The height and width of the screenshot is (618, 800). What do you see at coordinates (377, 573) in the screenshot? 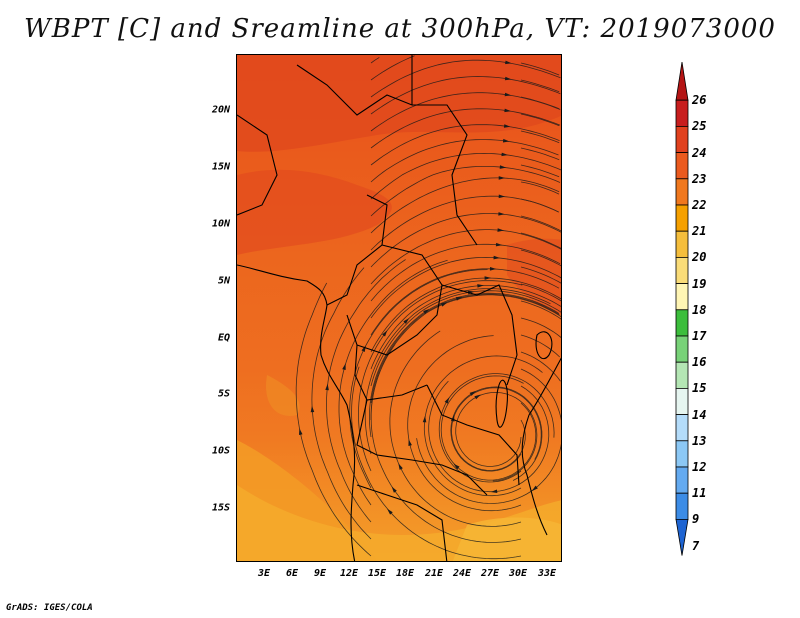
I see `lon-label: 15E` at bounding box center [377, 573].